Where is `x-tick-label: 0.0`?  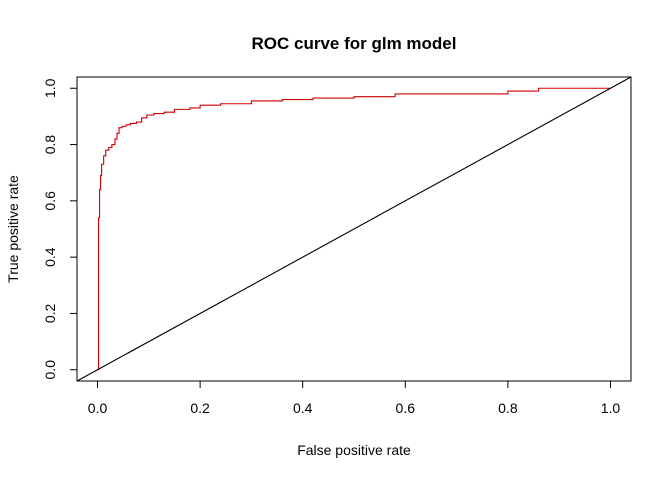 x-tick-label: 0.0 is located at coordinates (98, 408).